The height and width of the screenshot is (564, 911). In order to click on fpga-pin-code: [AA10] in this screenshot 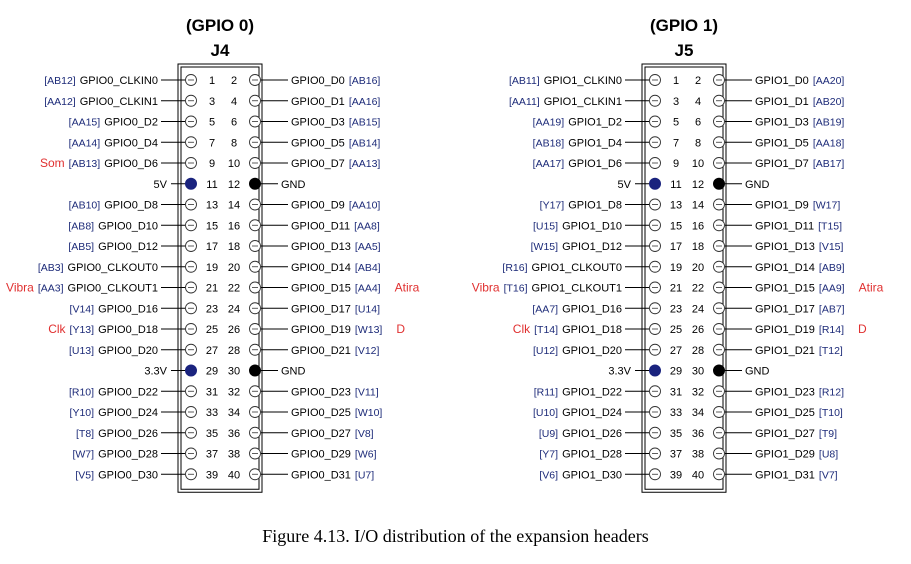, I will do `click(365, 206)`.